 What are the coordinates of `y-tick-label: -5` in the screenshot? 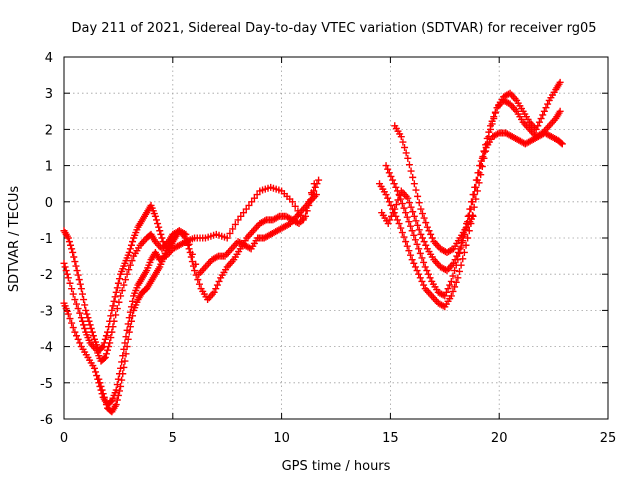 It's located at (46, 384).